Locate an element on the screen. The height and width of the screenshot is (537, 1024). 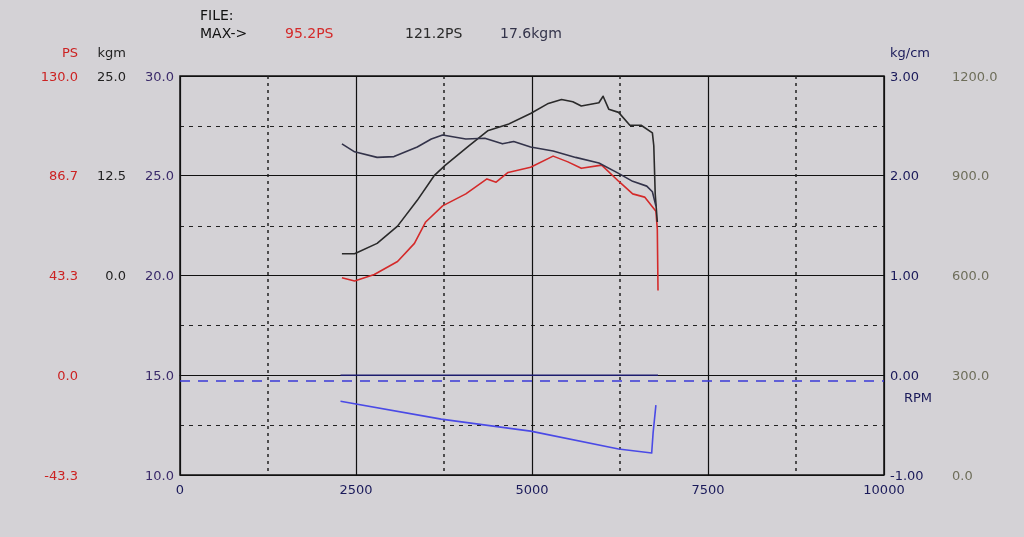
y2-tick-label: 1200.0 is located at coordinates (975, 76).